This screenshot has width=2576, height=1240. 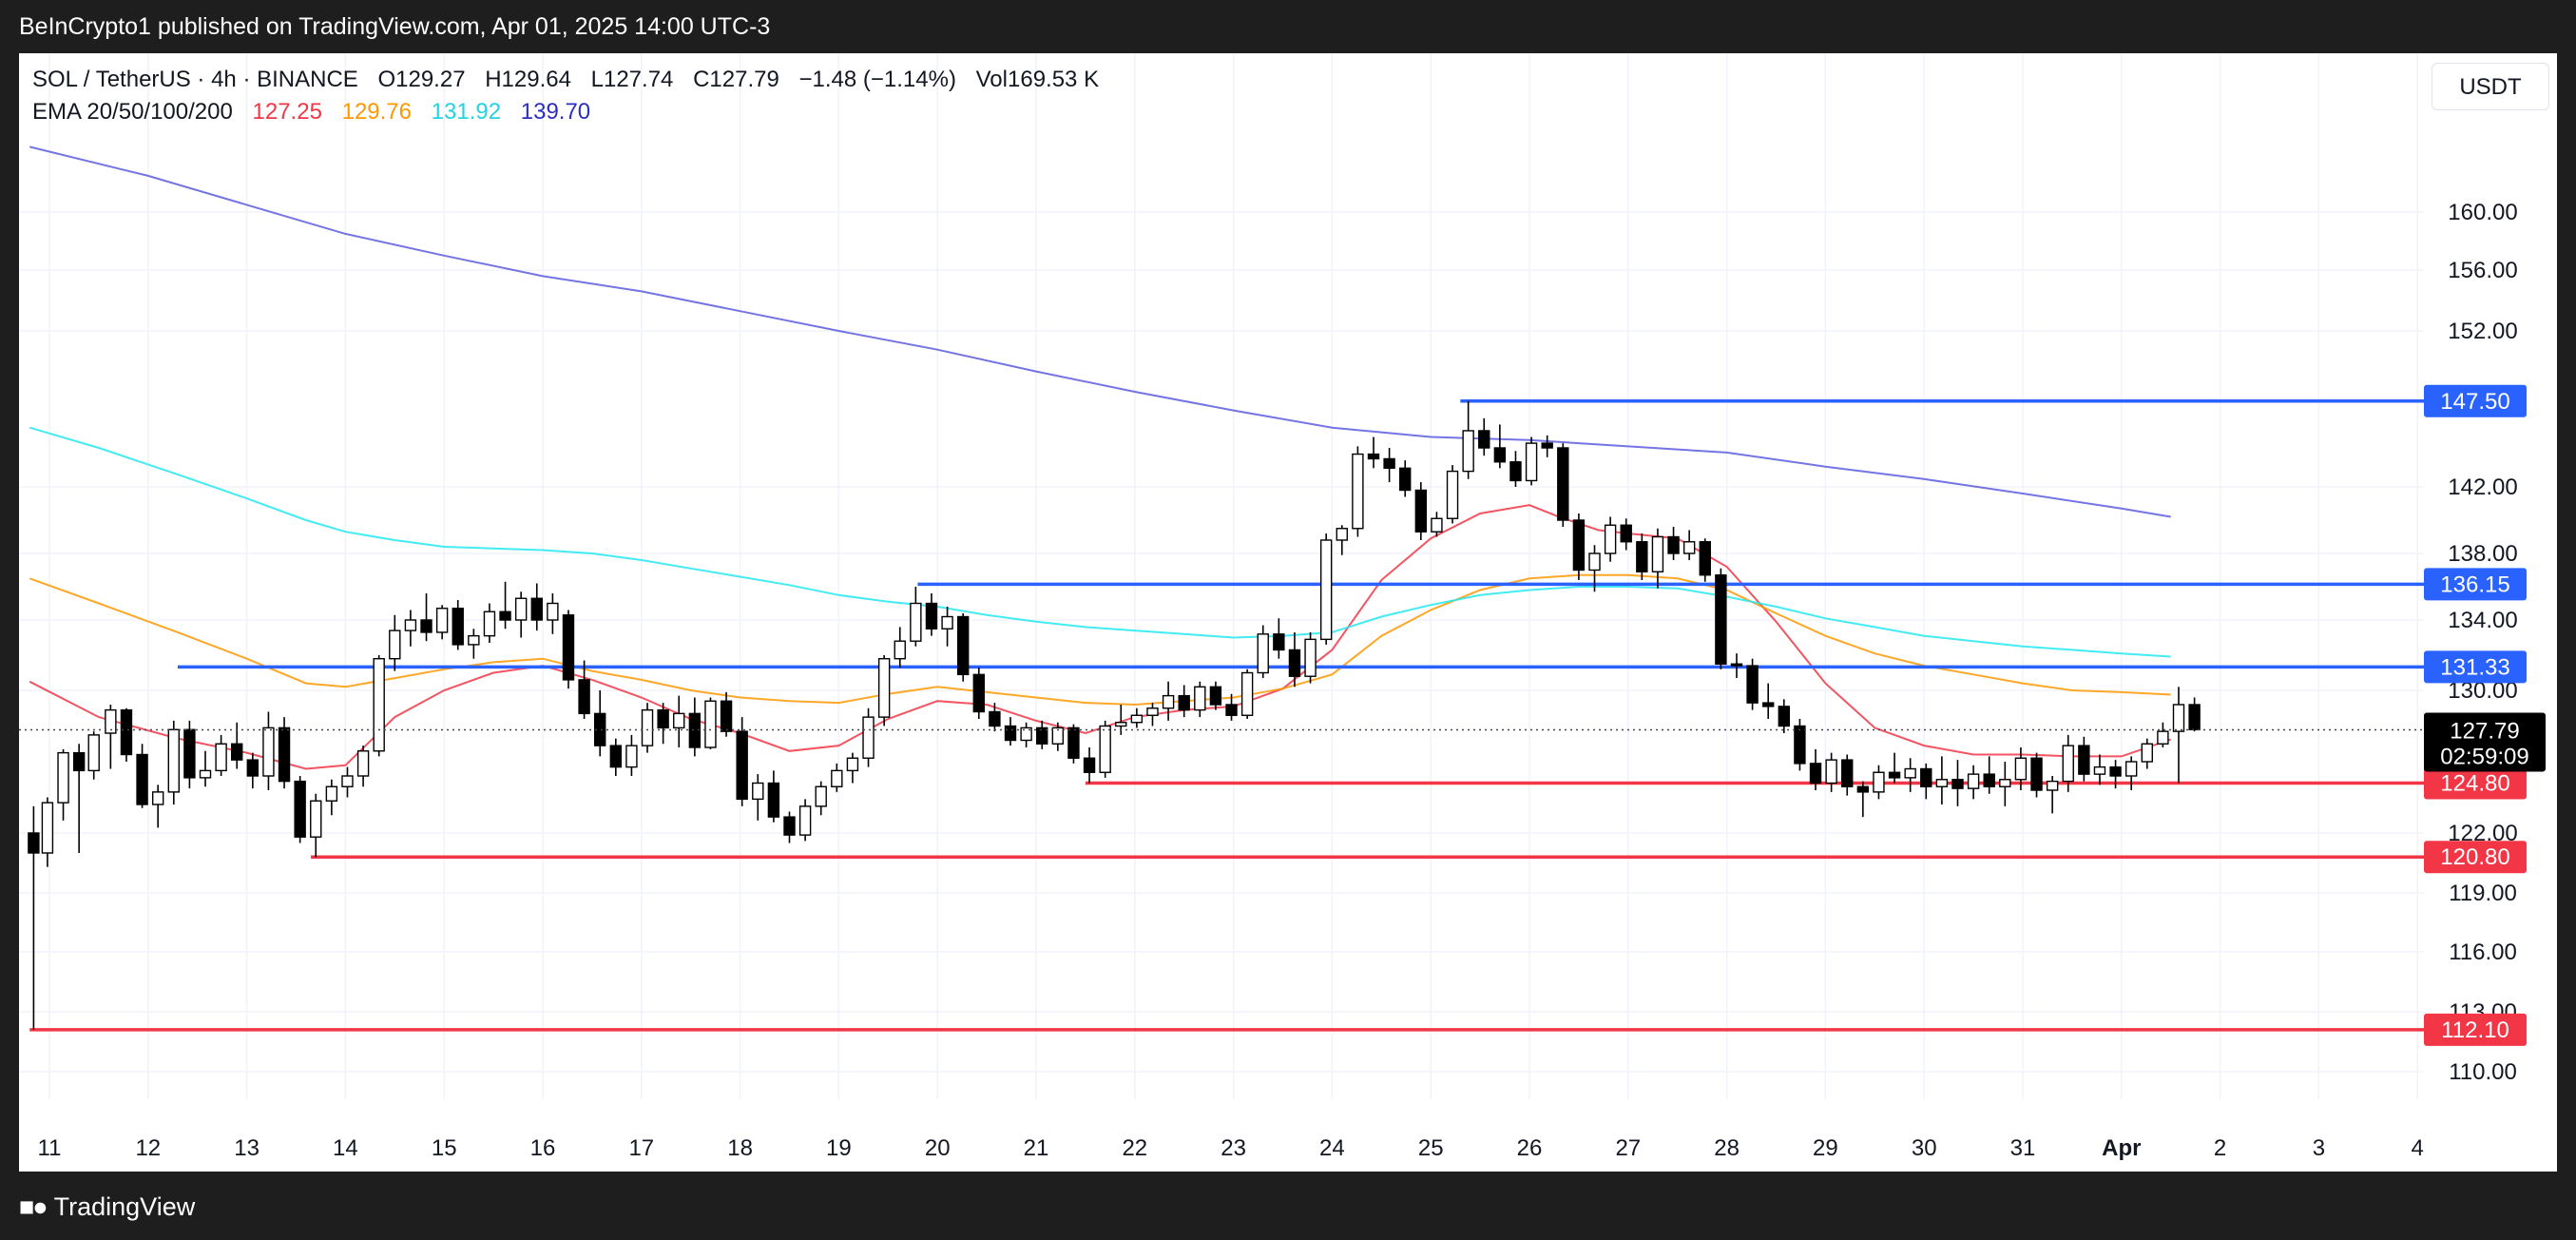 What do you see at coordinates (1036, 1148) in the screenshot?
I see `time-tick-label: 21` at bounding box center [1036, 1148].